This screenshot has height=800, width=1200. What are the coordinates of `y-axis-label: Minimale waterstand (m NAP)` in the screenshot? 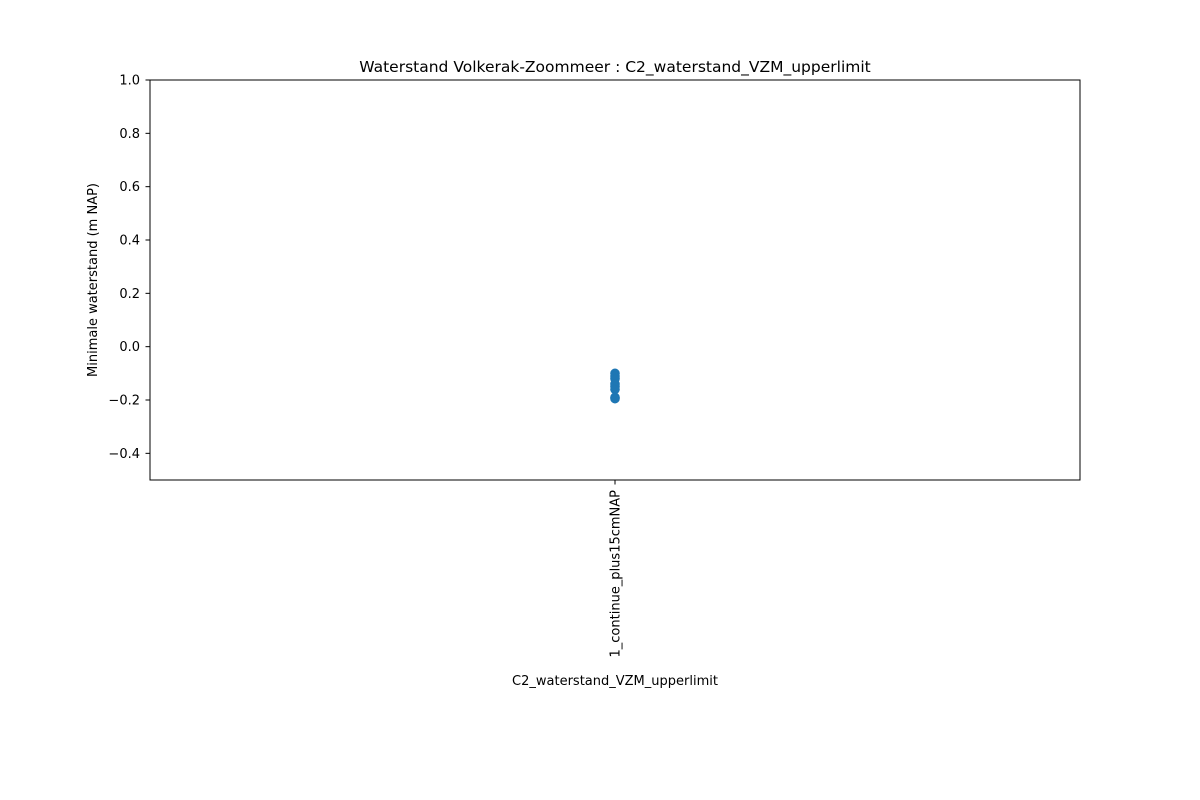 It's located at (93, 280).